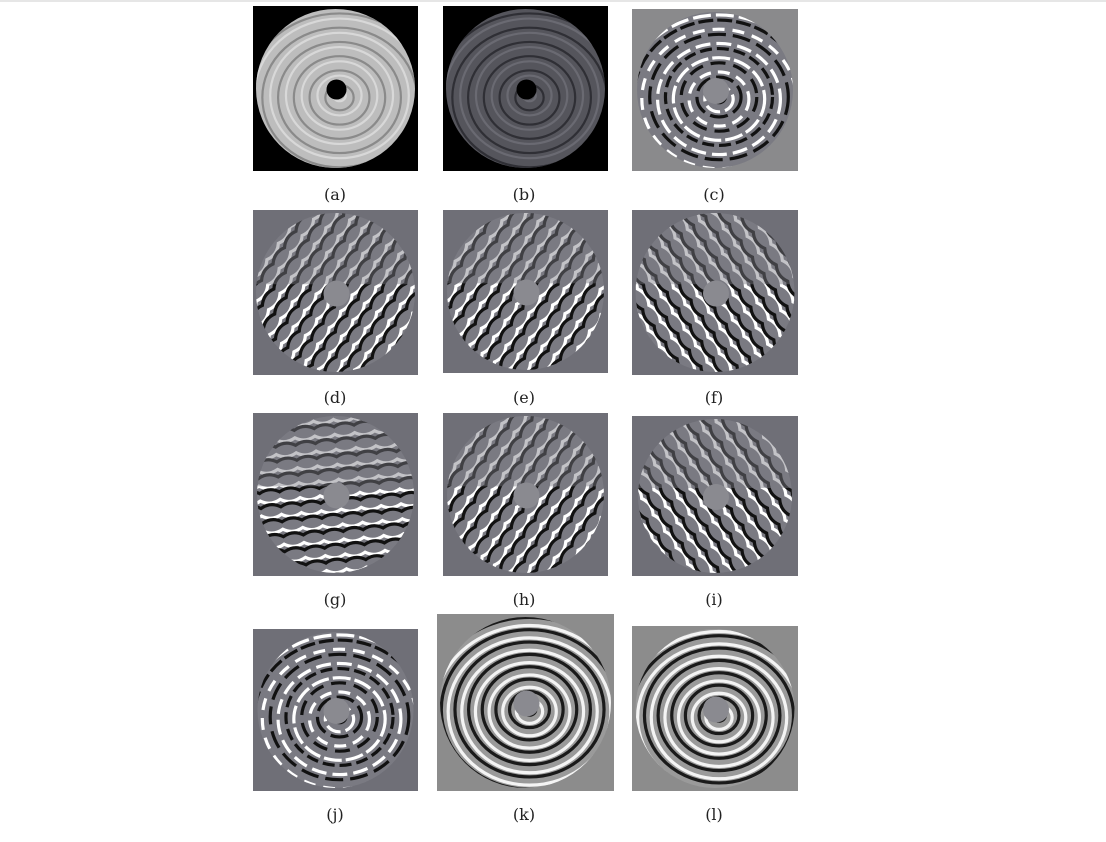  I want to click on panel-b-caption: (b), so click(524, 194).